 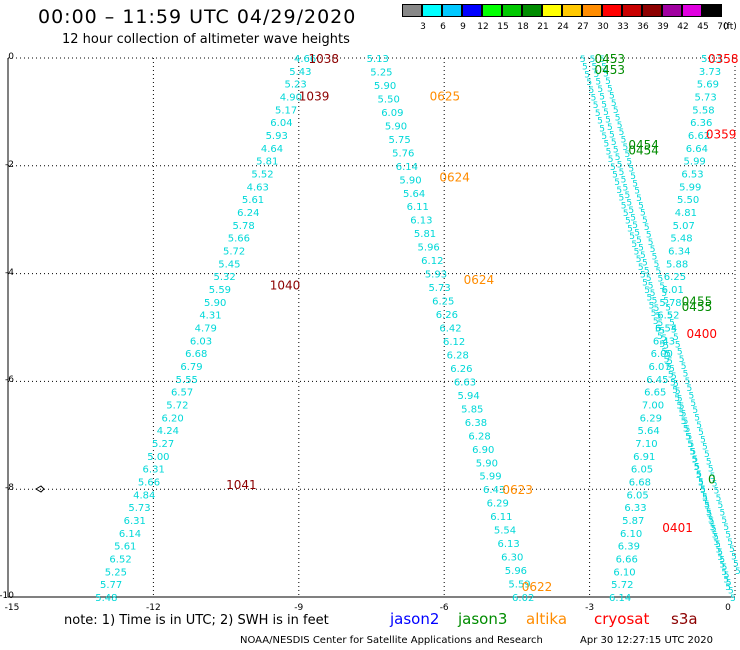 What do you see at coordinates (638, 495) in the screenshot?
I see `swh-value-label: 6.05` at bounding box center [638, 495].